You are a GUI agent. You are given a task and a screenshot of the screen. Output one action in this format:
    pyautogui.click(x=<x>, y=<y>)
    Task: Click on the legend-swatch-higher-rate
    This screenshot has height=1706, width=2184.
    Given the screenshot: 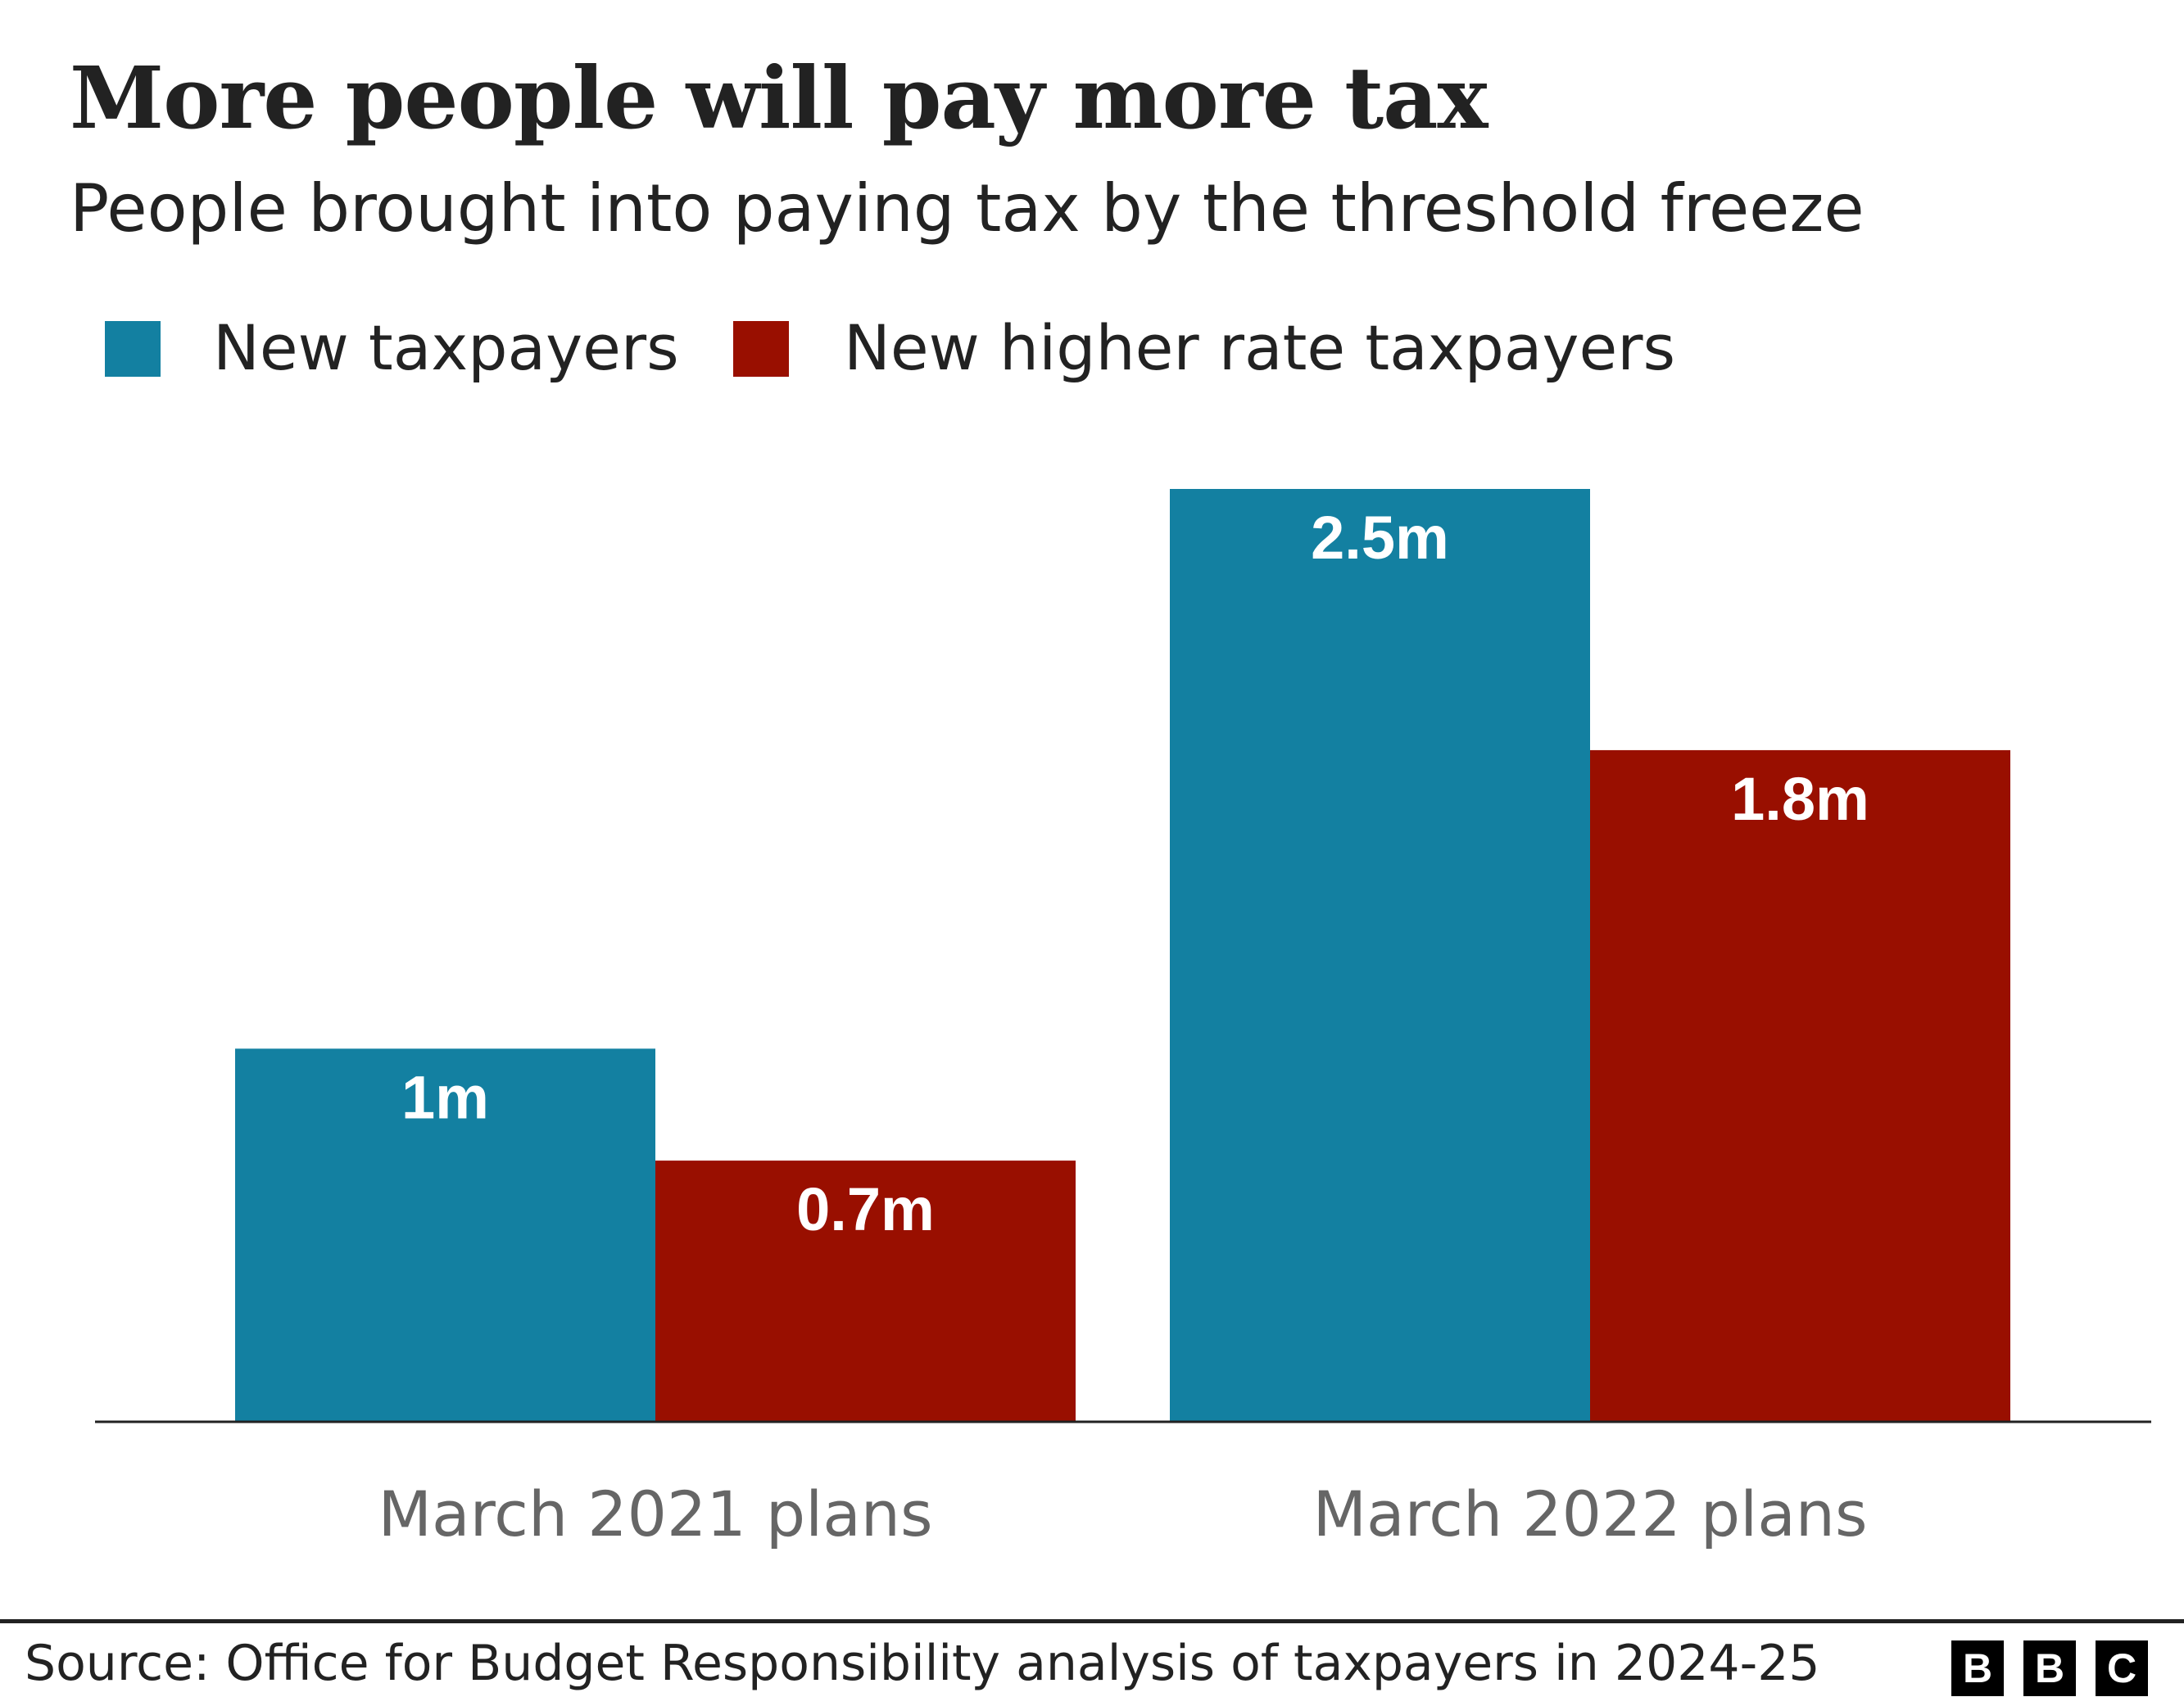 What is the action you would take?
    pyautogui.click(x=761, y=349)
    